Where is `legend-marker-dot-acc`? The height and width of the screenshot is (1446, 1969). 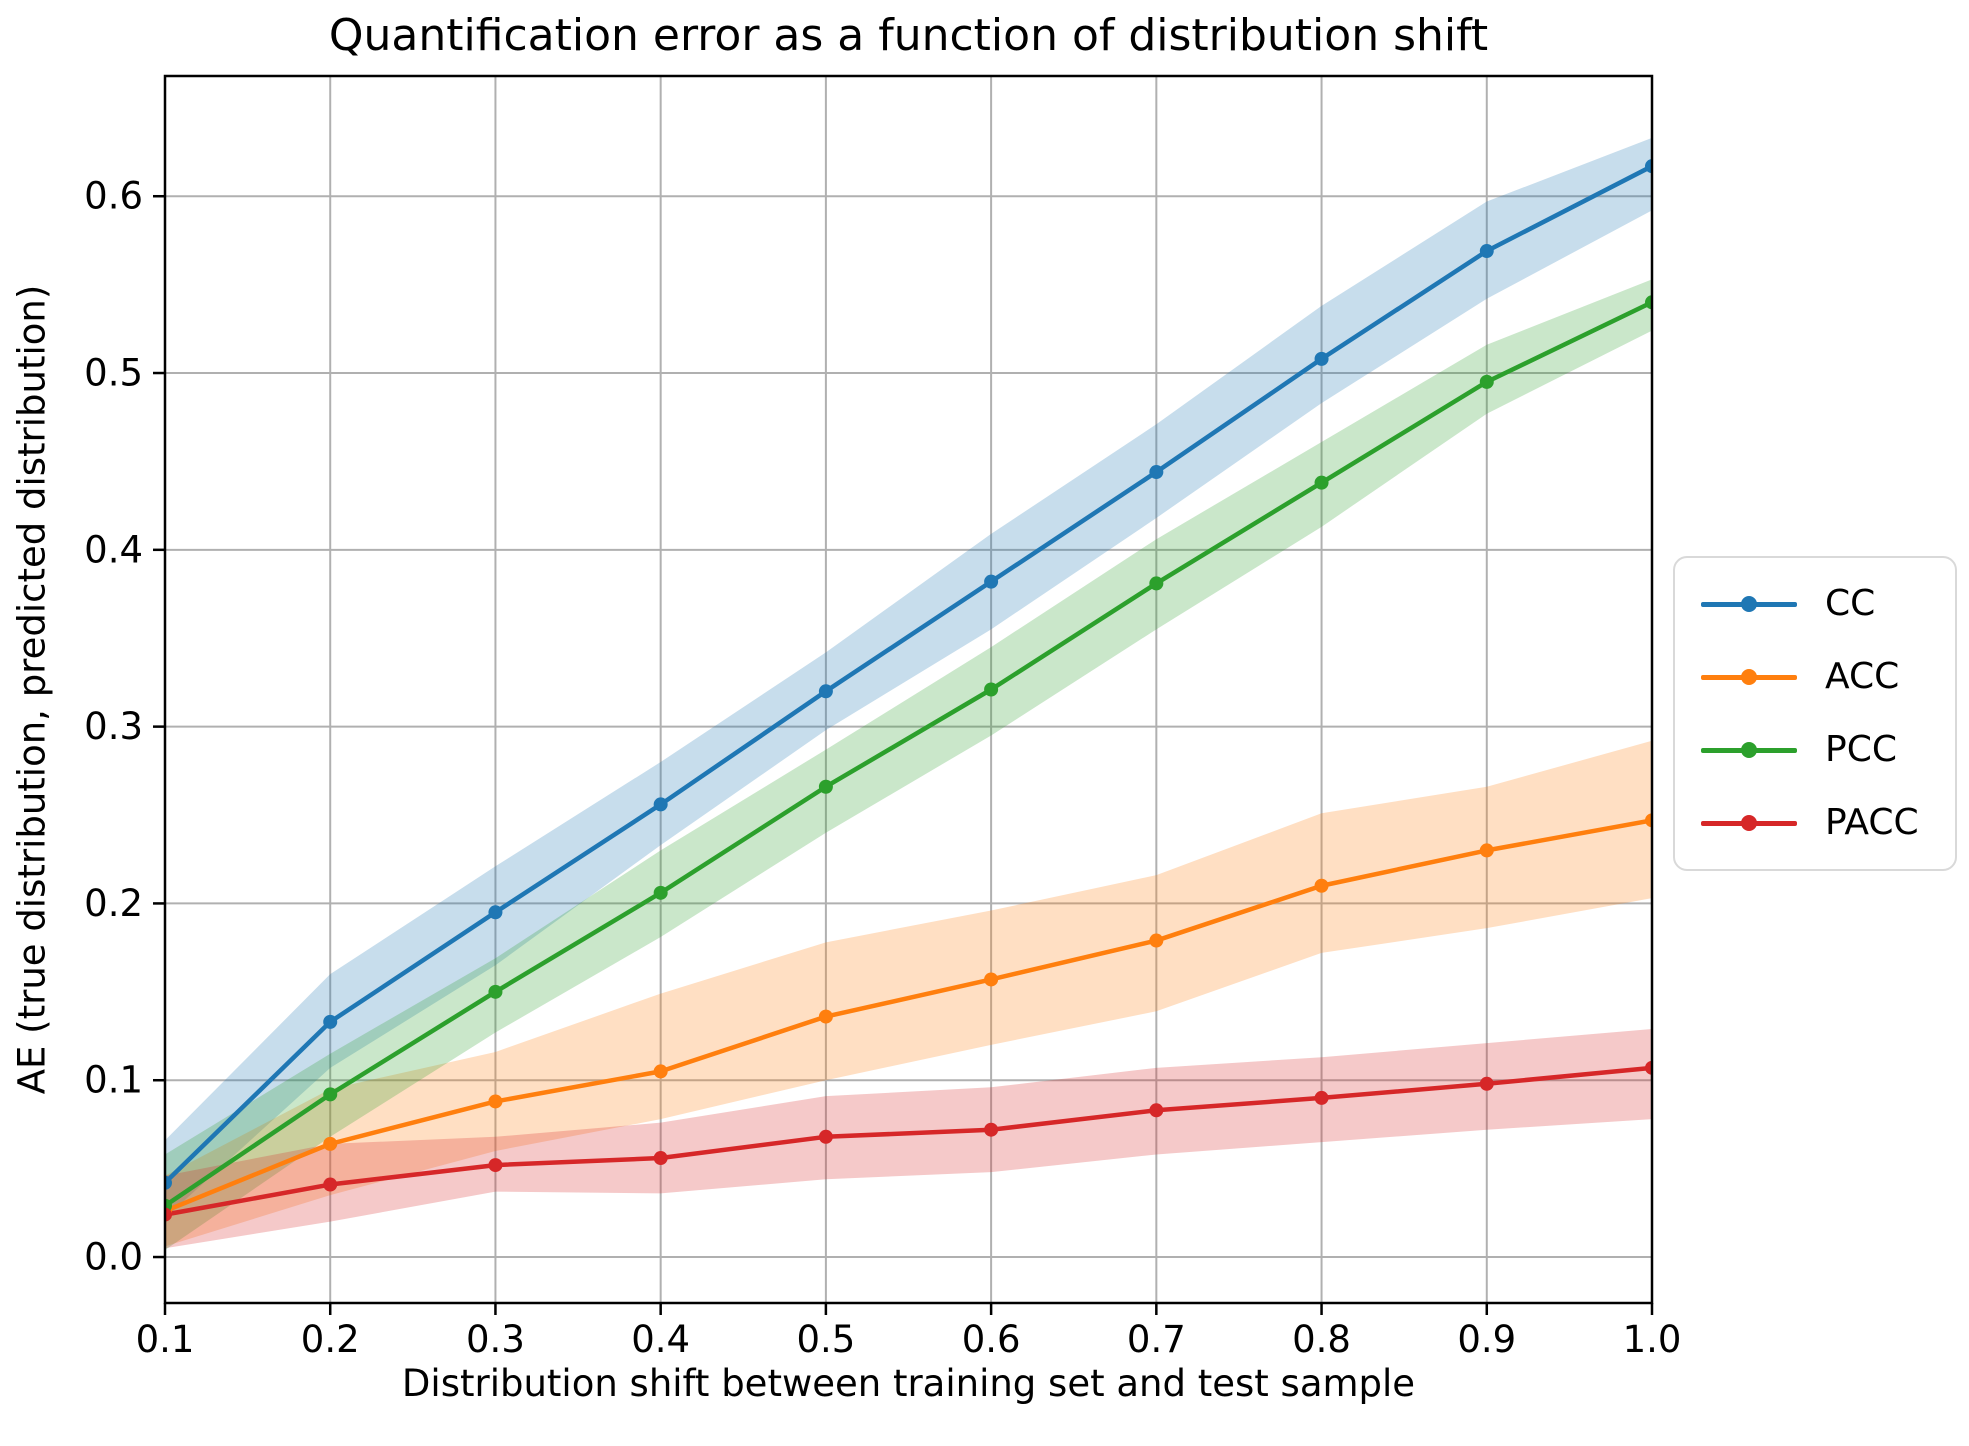
legend-marker-dot-acc is located at coordinates (1749, 677).